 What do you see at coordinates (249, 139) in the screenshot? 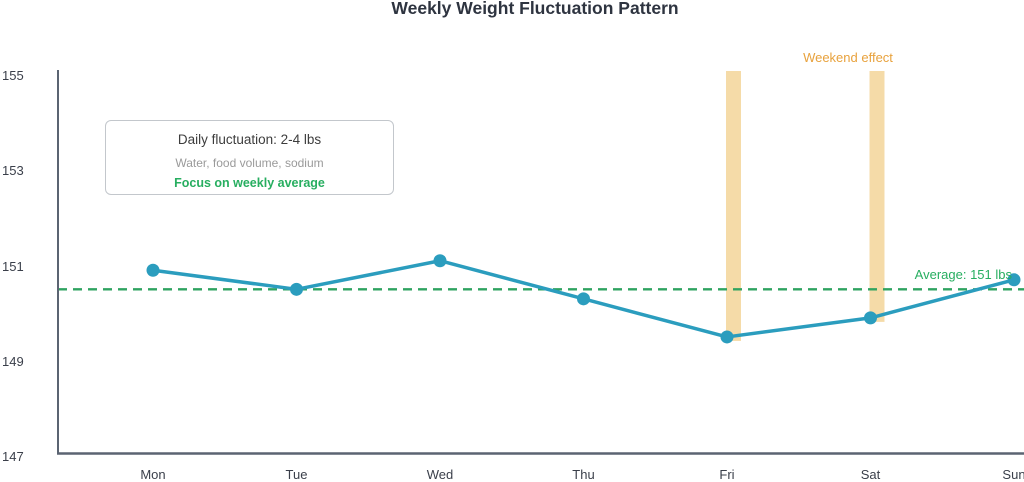
I see `annotation-primary-text: Daily fluctuation: 2-4 lbs` at bounding box center [249, 139].